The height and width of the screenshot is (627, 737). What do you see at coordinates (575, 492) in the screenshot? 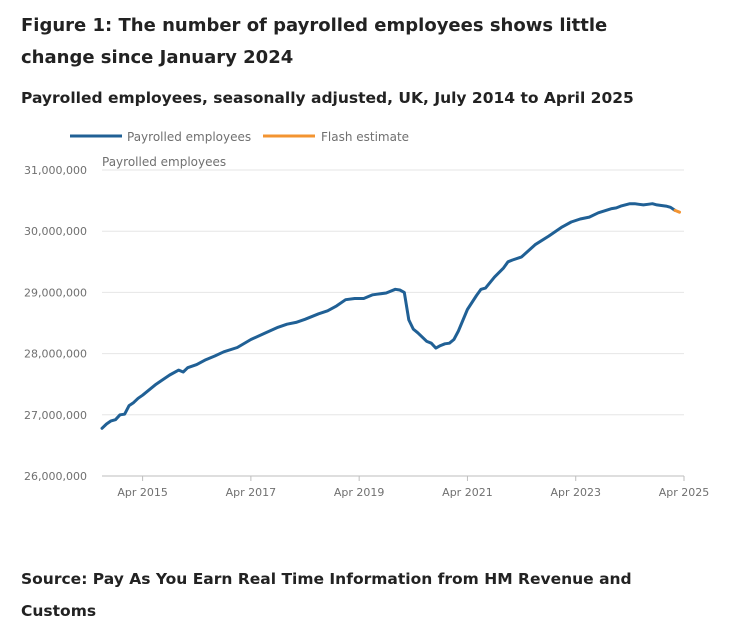
I see `x-tick-label: Apr 2023` at bounding box center [575, 492].